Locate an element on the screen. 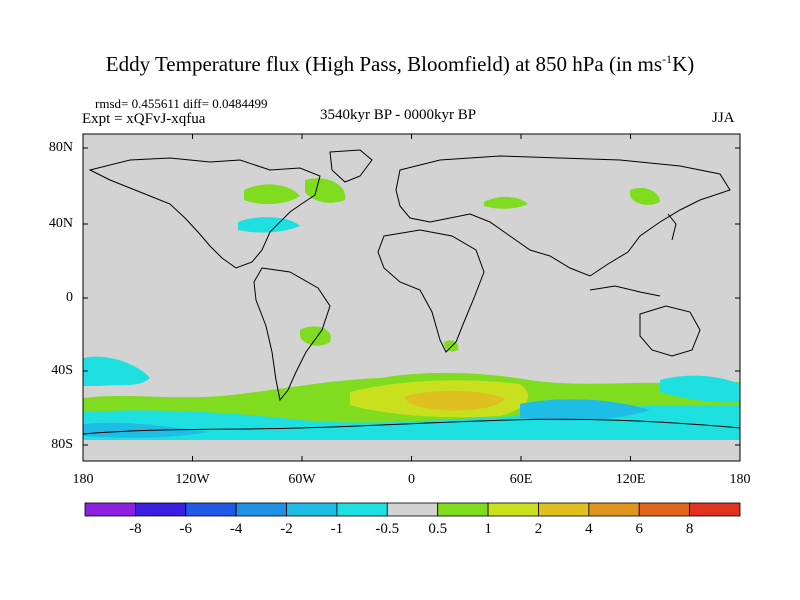  colorbar-label: -0.5 is located at coordinates (387, 529).